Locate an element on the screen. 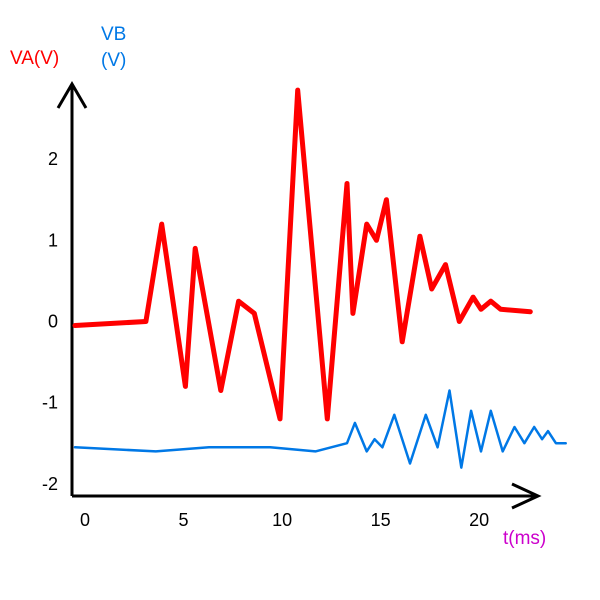 The height and width of the screenshot is (600, 600). x-axis-label: t(ms) is located at coordinates (524, 538).